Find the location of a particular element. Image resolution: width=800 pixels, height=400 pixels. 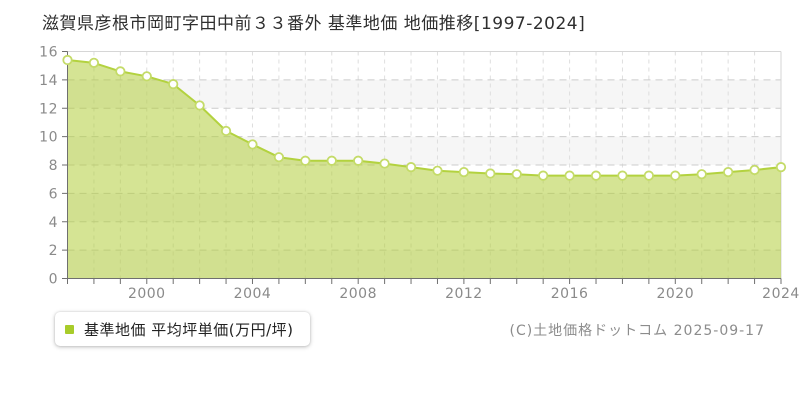

x-tick-label: 2024 is located at coordinates (781, 294).